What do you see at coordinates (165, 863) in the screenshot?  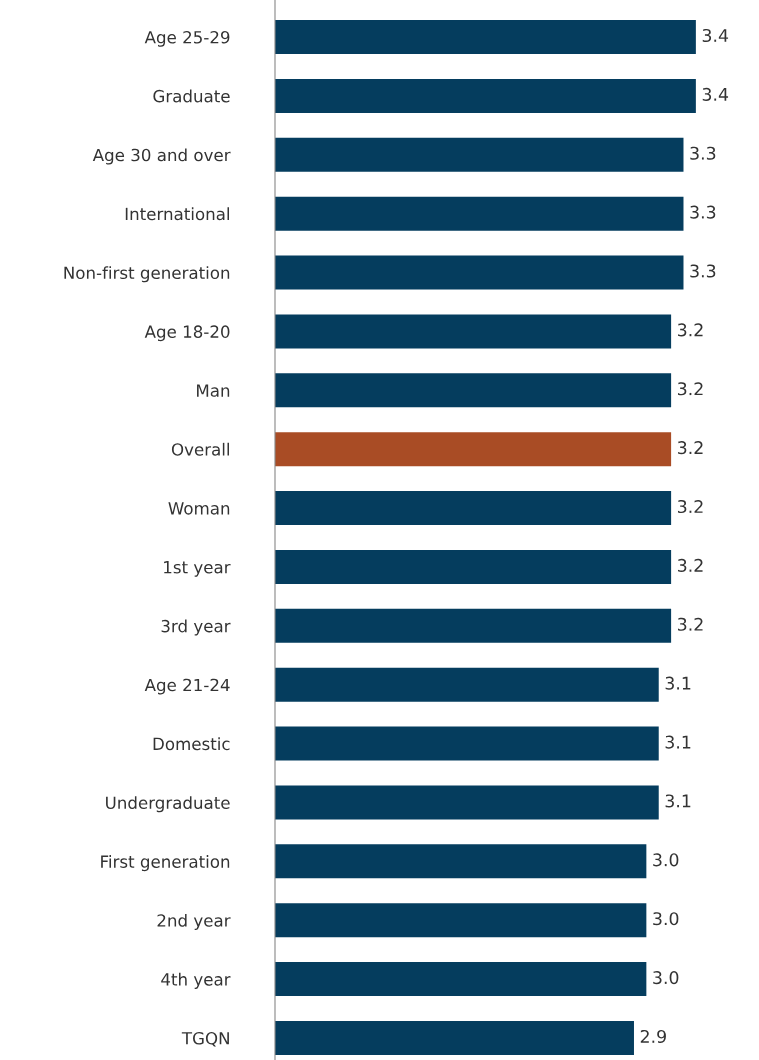 I see `y-tick-label: First generation` at bounding box center [165, 863].